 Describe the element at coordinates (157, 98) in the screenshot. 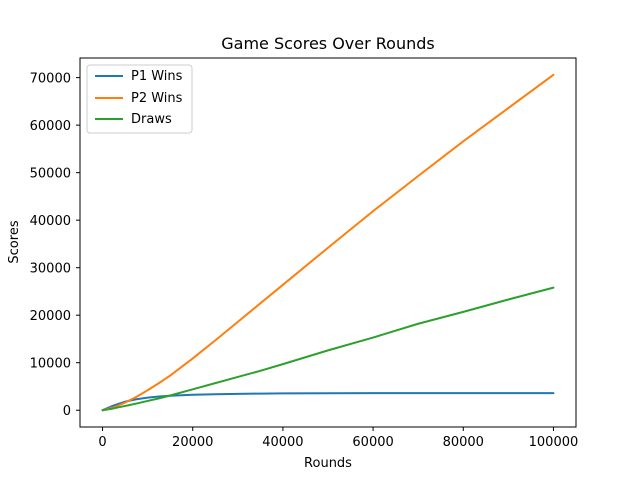

I see `legend-label-p2-wins: P2 Wins` at that location.